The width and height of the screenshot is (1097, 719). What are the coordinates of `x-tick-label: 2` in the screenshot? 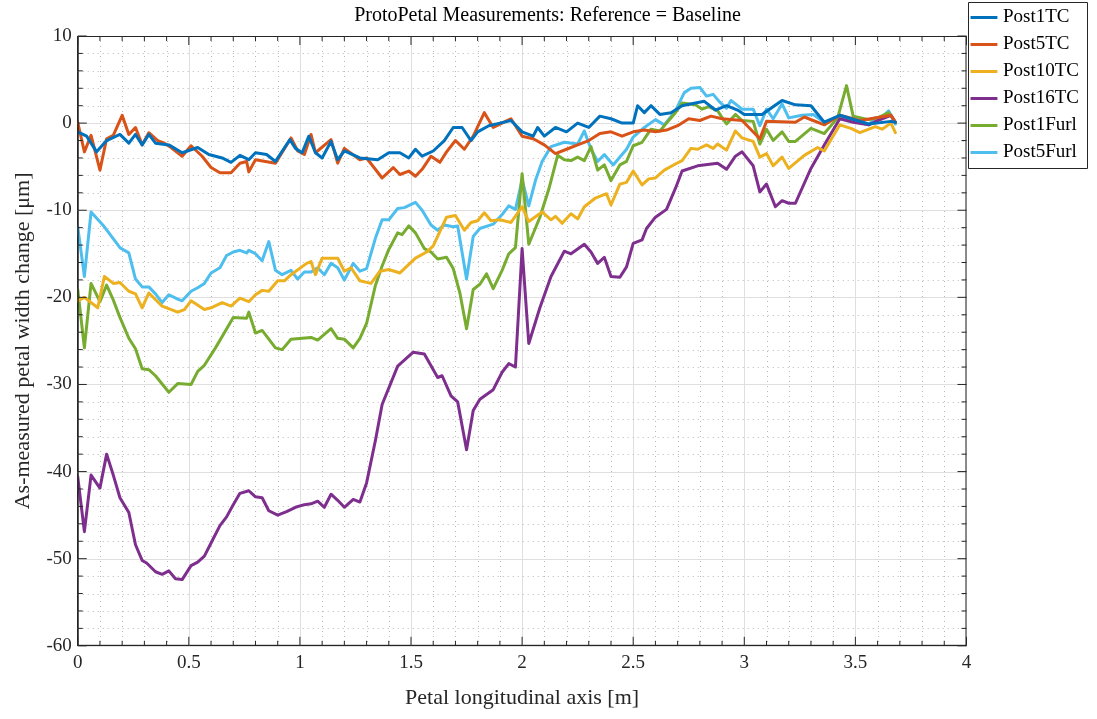 It's located at (522, 662).